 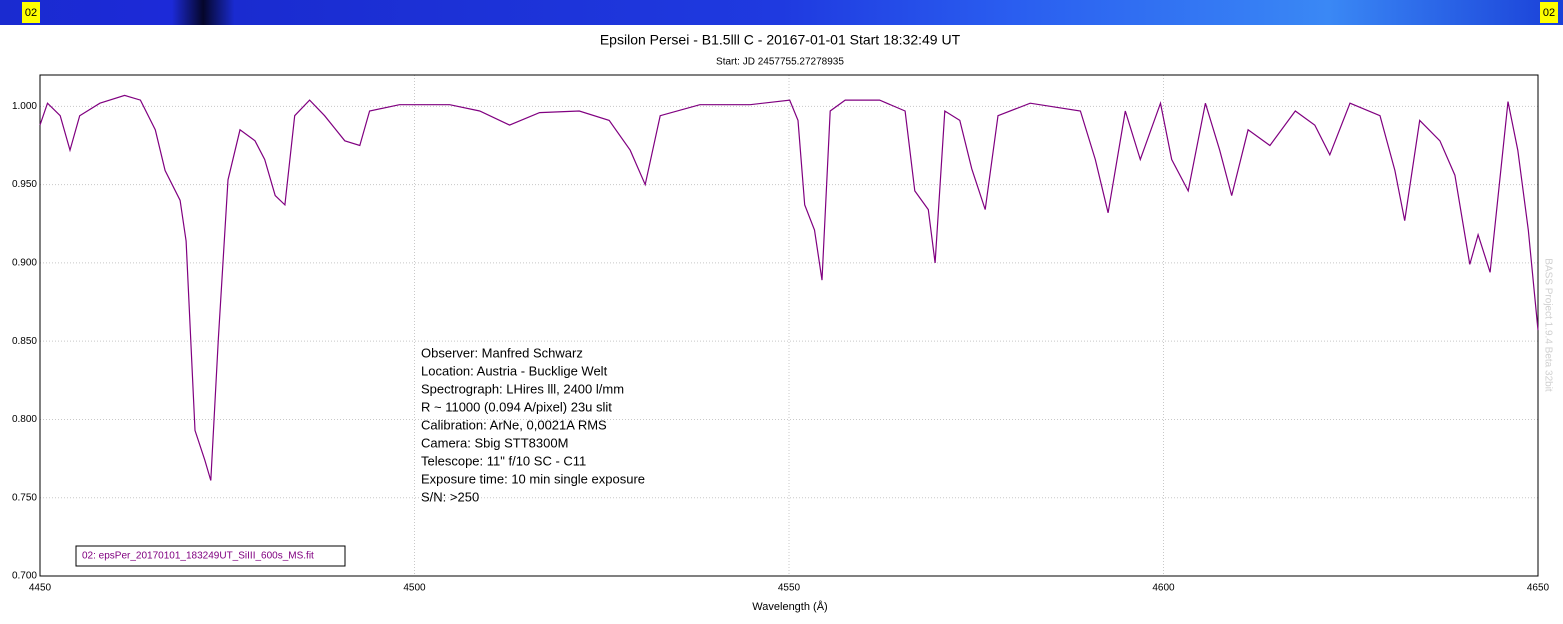 I want to click on x-tick-label: 4600, so click(x=1163, y=588).